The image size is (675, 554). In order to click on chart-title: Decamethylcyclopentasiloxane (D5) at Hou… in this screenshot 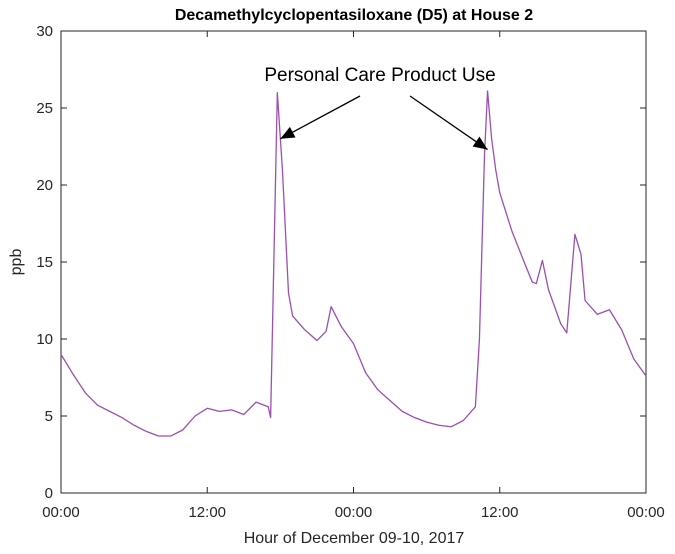, I will do `click(354, 15)`.